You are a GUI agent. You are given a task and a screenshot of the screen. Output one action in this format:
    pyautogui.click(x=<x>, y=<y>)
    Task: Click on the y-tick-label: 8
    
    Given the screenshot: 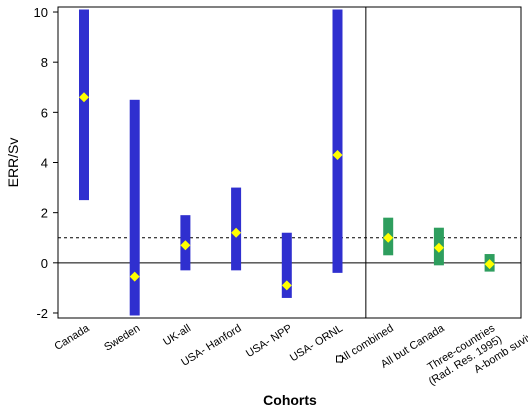 What is the action you would take?
    pyautogui.click(x=44, y=62)
    